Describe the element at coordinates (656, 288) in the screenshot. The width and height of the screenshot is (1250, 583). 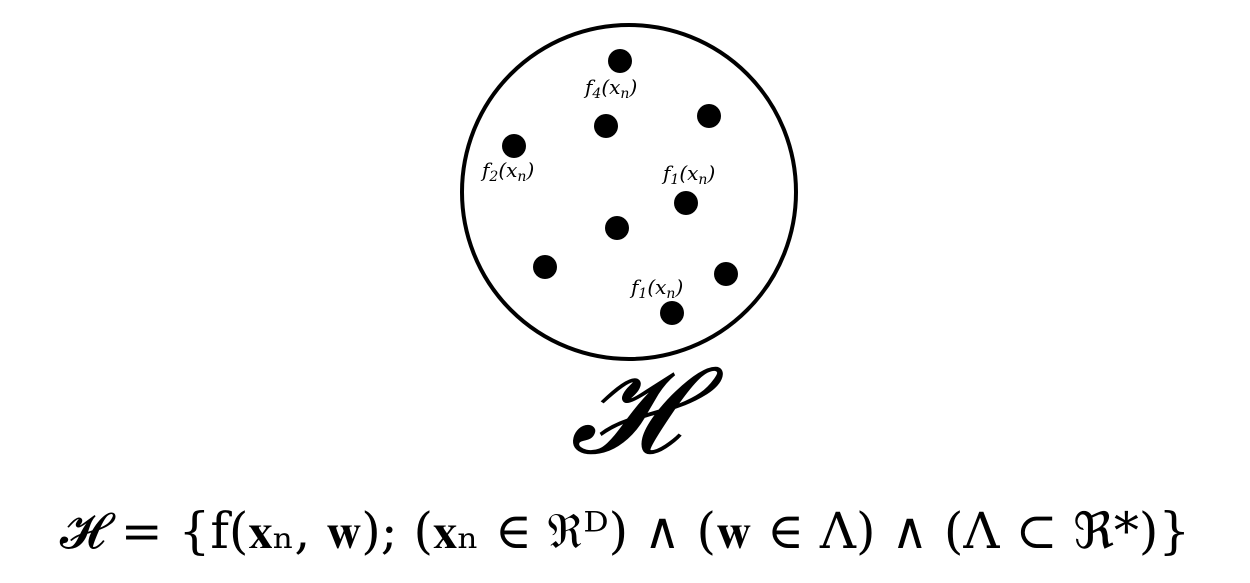
I see `point-label-f1-lower: f1(xn)` at that location.